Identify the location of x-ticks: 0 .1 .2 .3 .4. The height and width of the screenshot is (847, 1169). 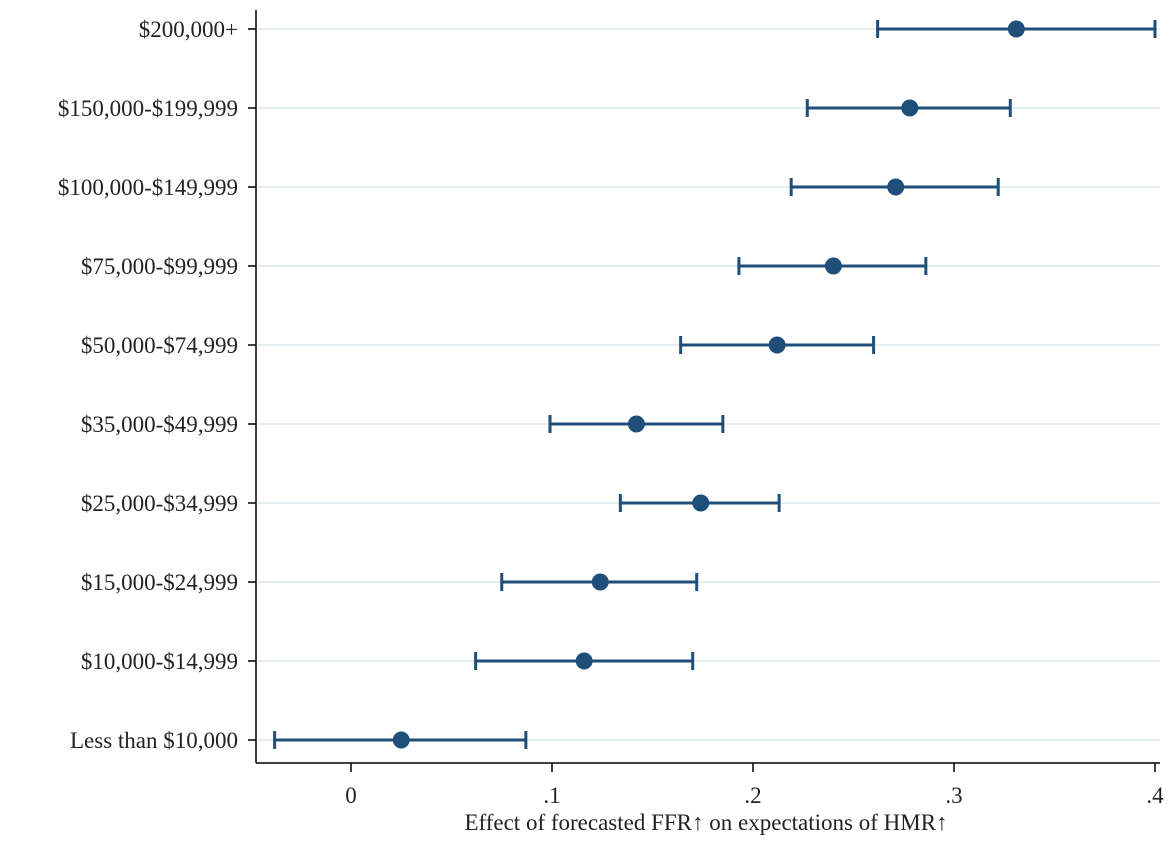
(754, 785).